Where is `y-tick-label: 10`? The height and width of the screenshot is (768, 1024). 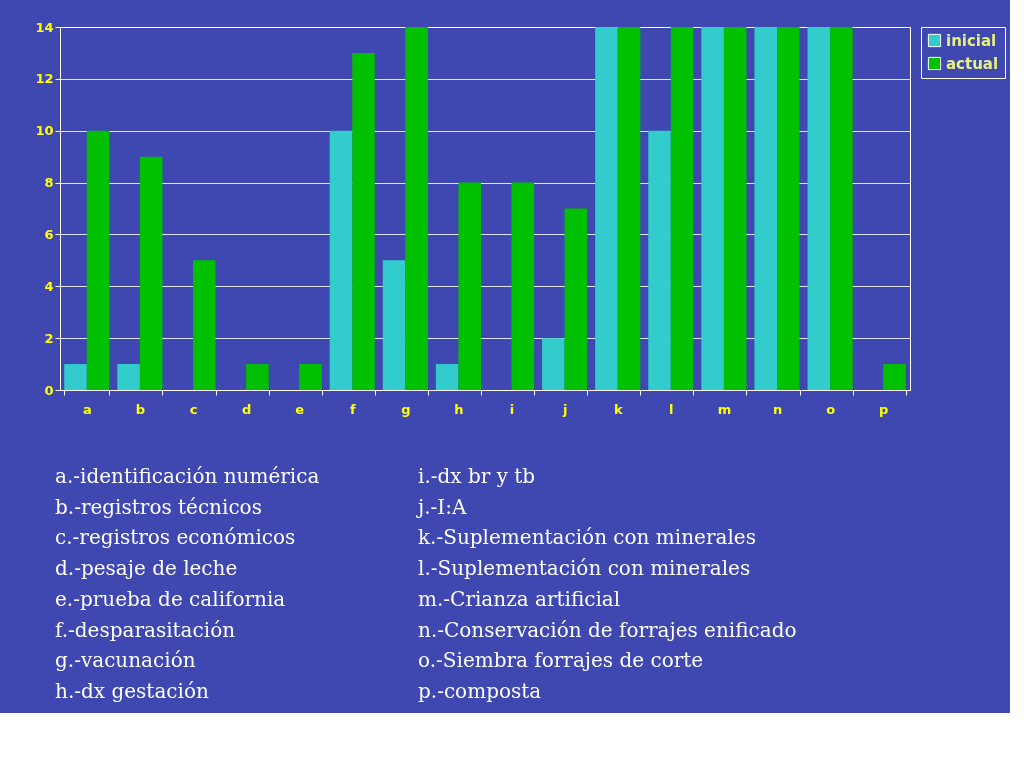
y-tick-label: 10 is located at coordinates (44, 131).